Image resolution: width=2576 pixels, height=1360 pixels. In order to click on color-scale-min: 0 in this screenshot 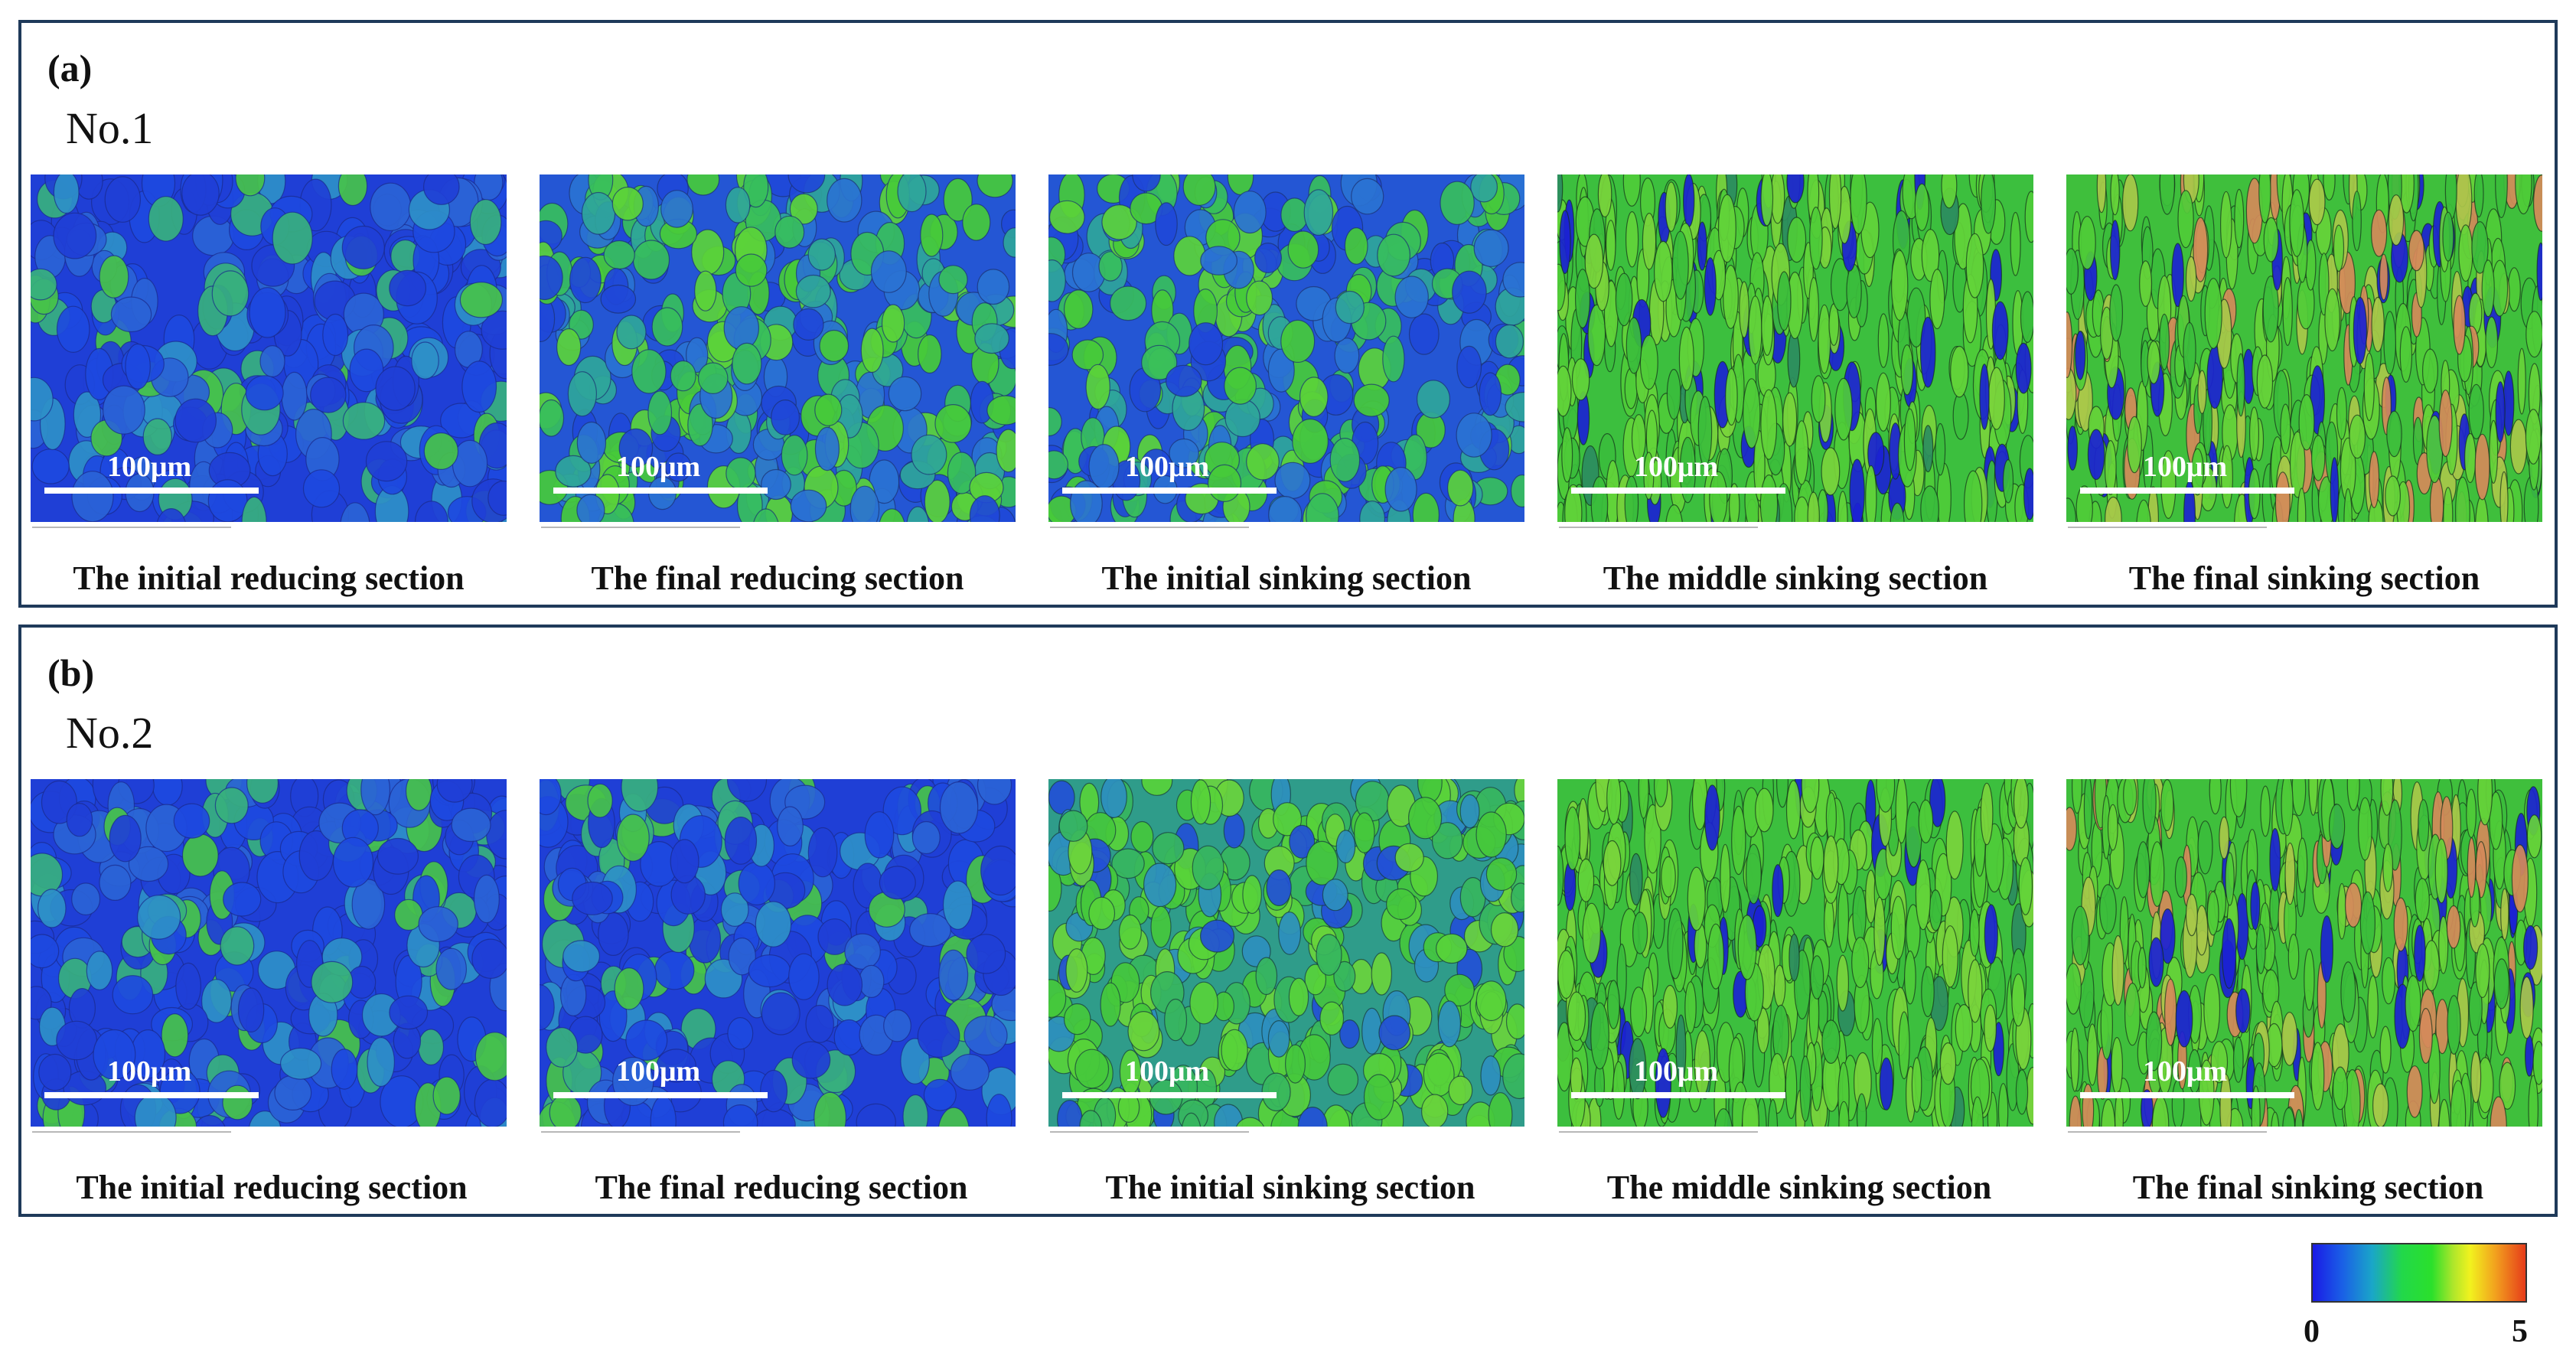, I will do `click(2312, 1331)`.